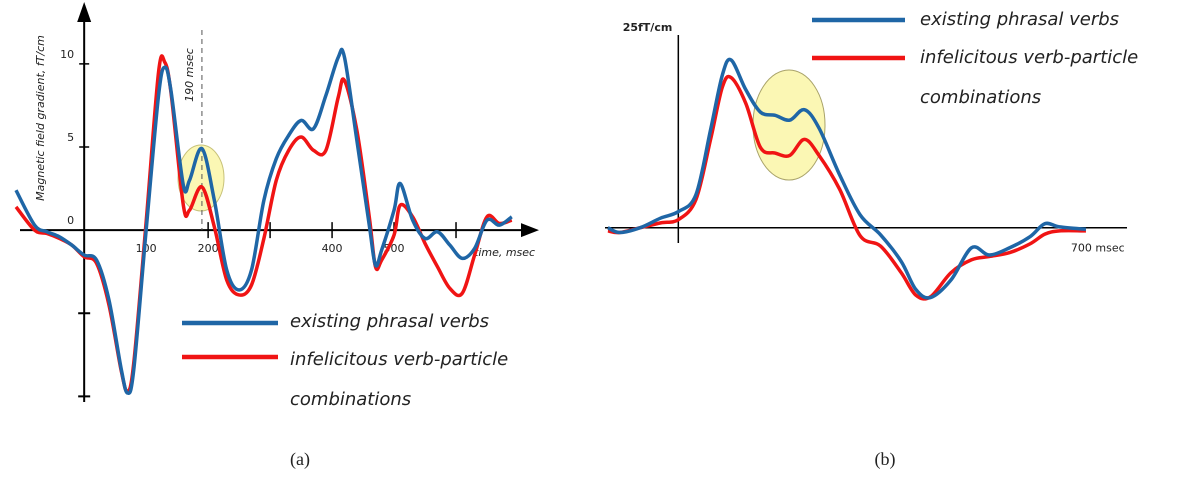 The height and width of the screenshot is (481, 1189). What do you see at coordinates (504, 252) in the screenshot?
I see `x-axis-label: time, msec` at bounding box center [504, 252].